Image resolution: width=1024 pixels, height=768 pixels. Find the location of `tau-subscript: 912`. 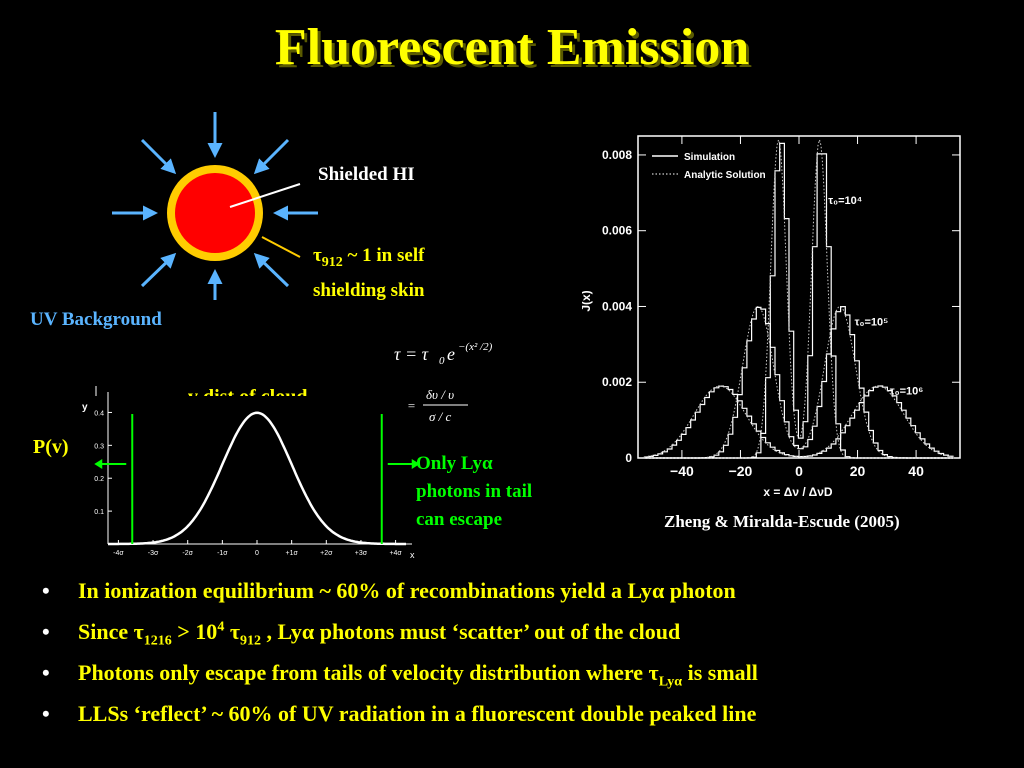

tau-subscript: 912 is located at coordinates (332, 262).